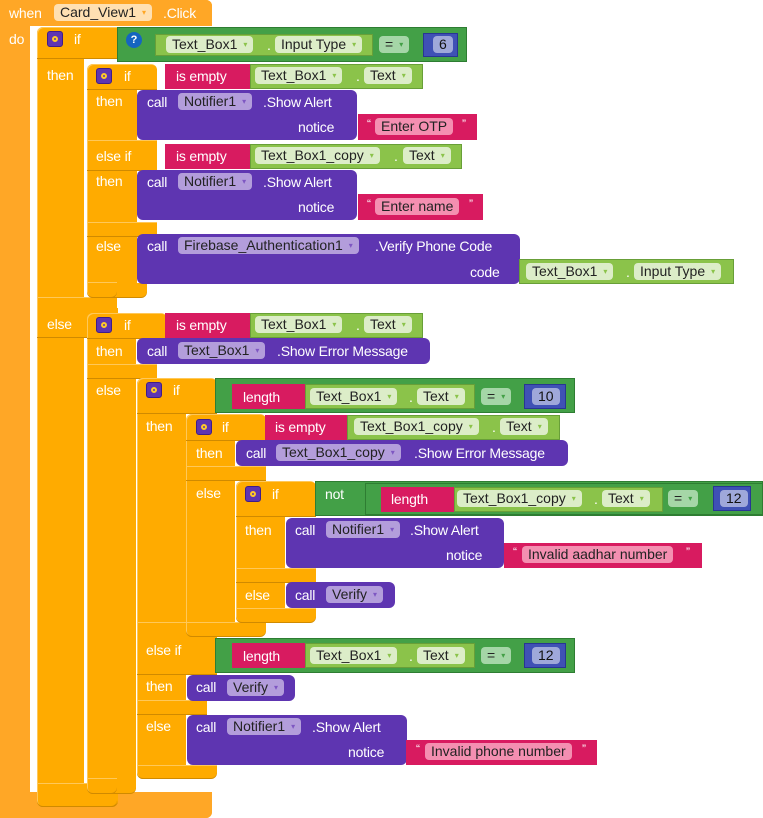 The width and height of the screenshot is (763, 818). I want to click on number-value: 6, so click(443, 44).